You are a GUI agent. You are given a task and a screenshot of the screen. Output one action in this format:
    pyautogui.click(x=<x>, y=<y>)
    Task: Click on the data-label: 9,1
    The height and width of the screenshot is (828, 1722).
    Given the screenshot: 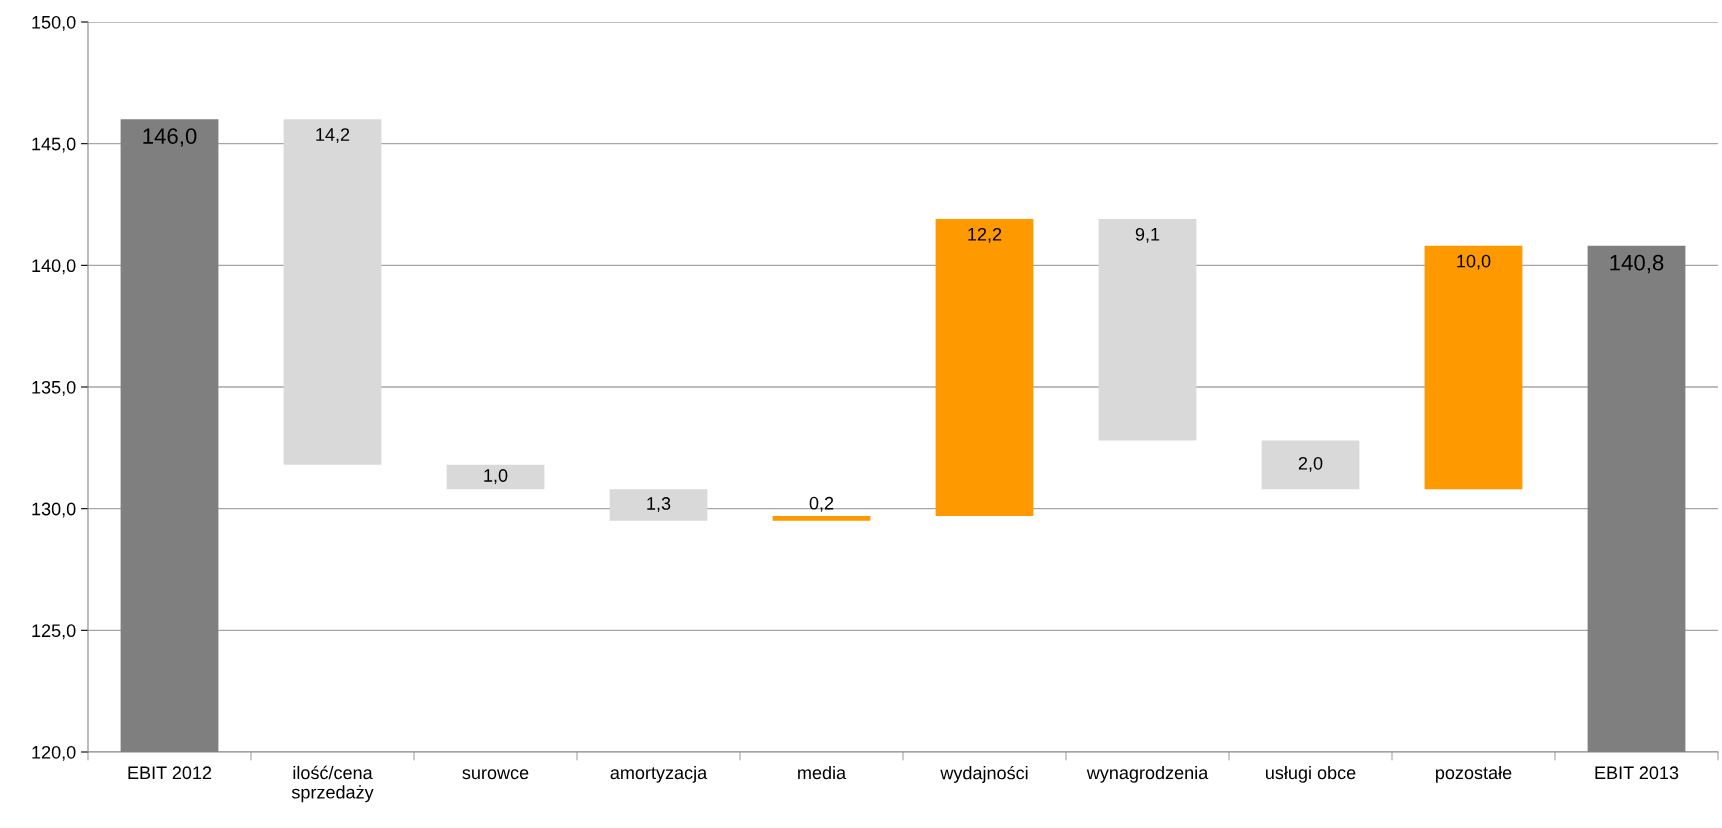 What is the action you would take?
    pyautogui.click(x=1147, y=235)
    